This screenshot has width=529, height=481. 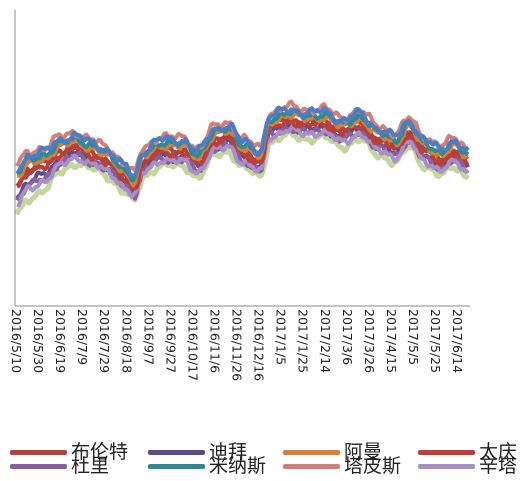 What do you see at coordinates (347, 337) in the screenshot?
I see `x-tick-label: 2017/3/6` at bounding box center [347, 337].